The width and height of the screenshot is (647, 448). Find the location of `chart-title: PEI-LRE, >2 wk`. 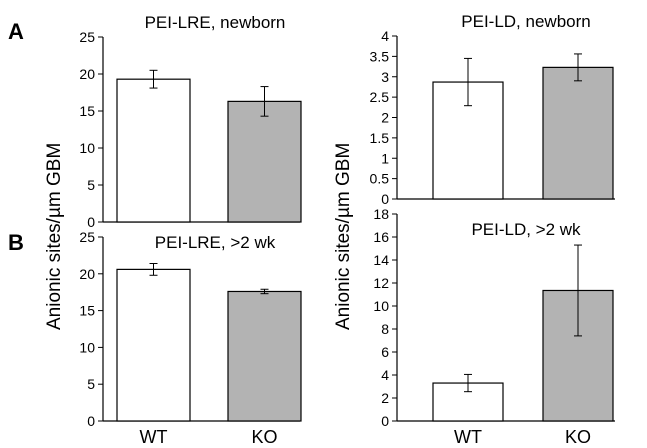

chart-title: PEI-LRE, >2 wk is located at coordinates (215, 242).